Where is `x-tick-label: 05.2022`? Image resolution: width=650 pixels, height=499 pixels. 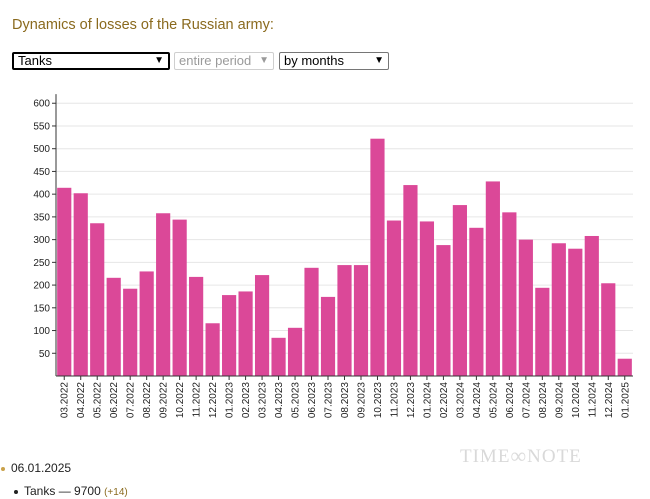 x-tick-label: 05.2022 is located at coordinates (98, 400).